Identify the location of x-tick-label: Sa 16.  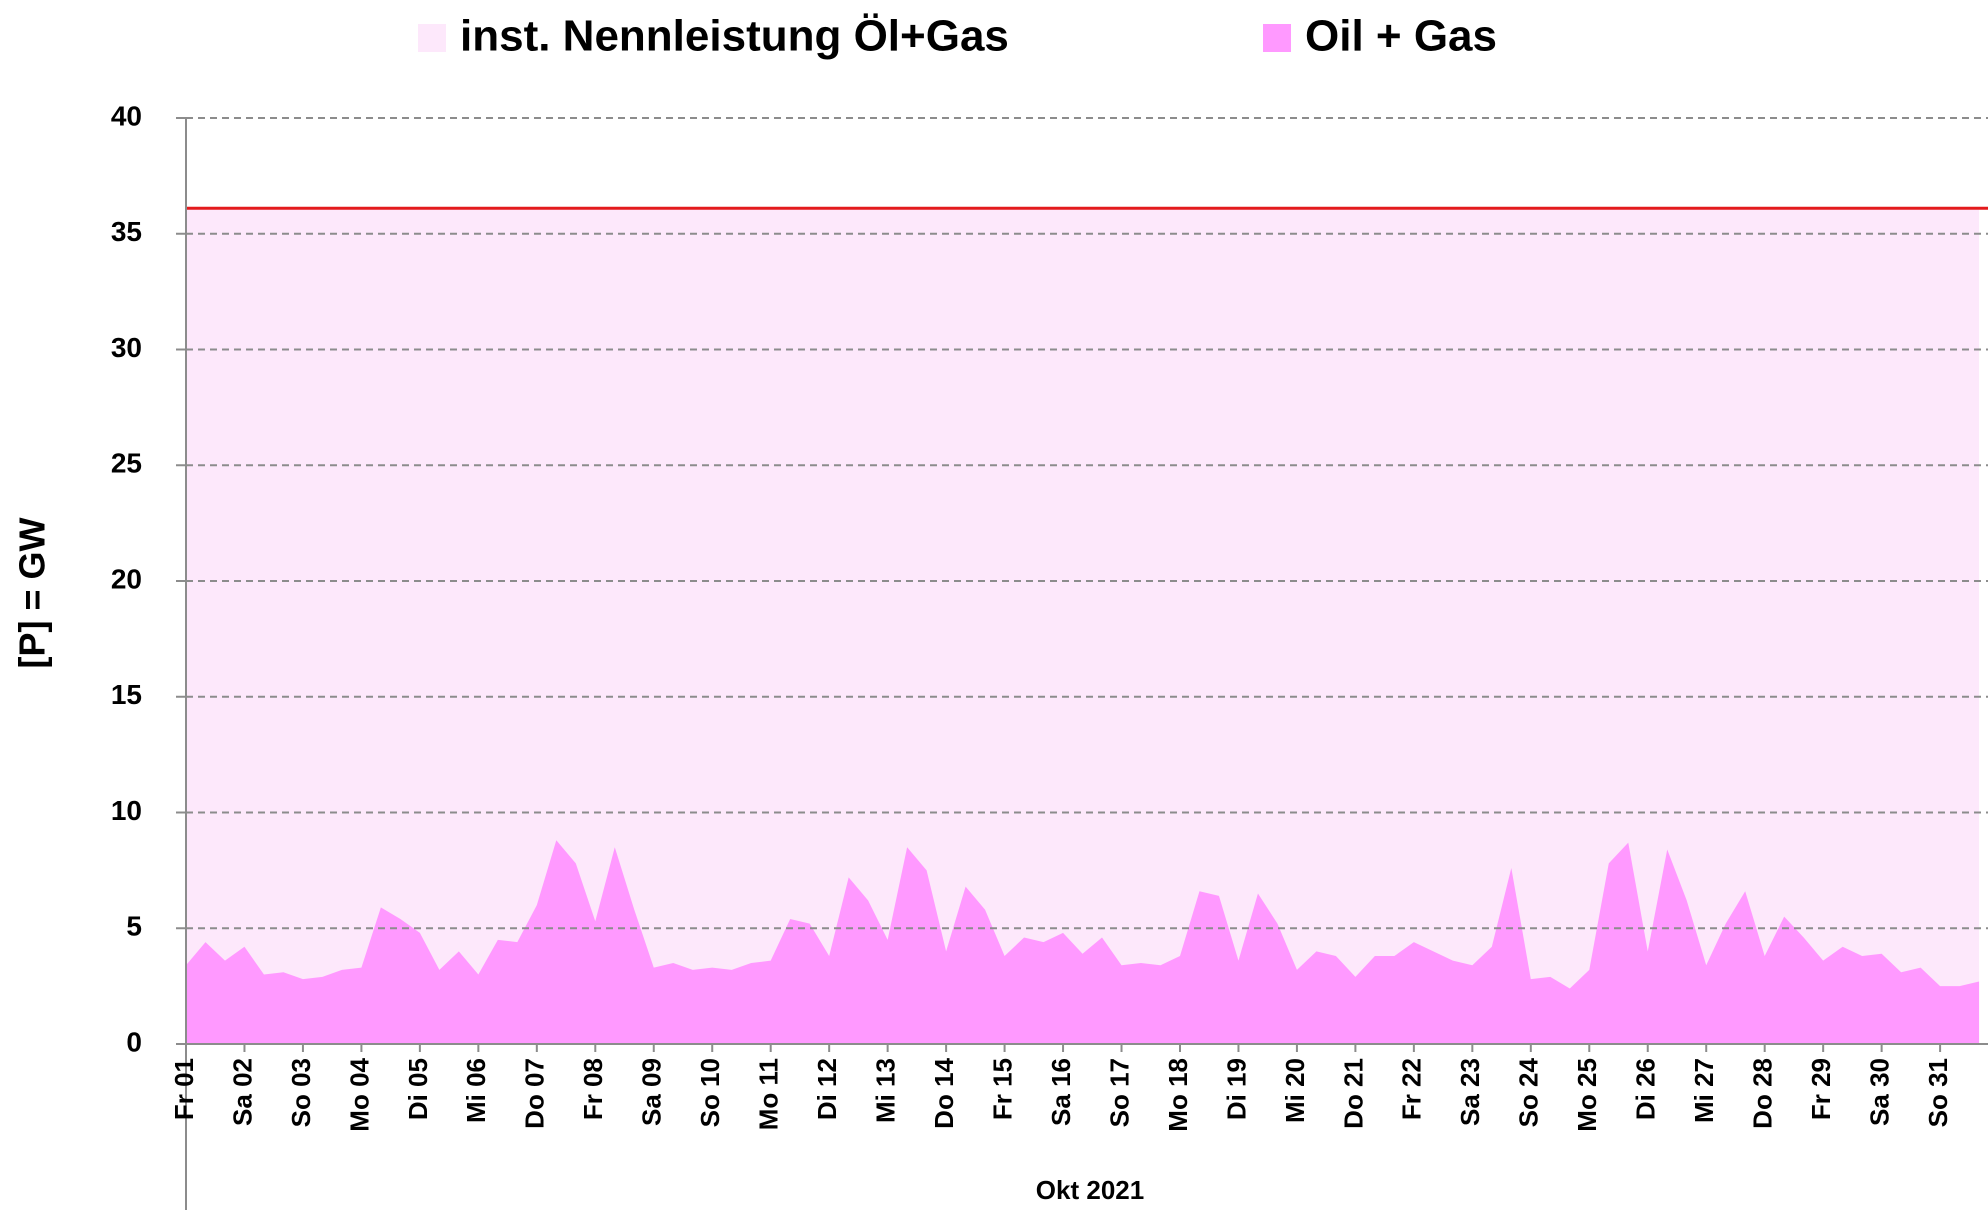
(1061, 1092).